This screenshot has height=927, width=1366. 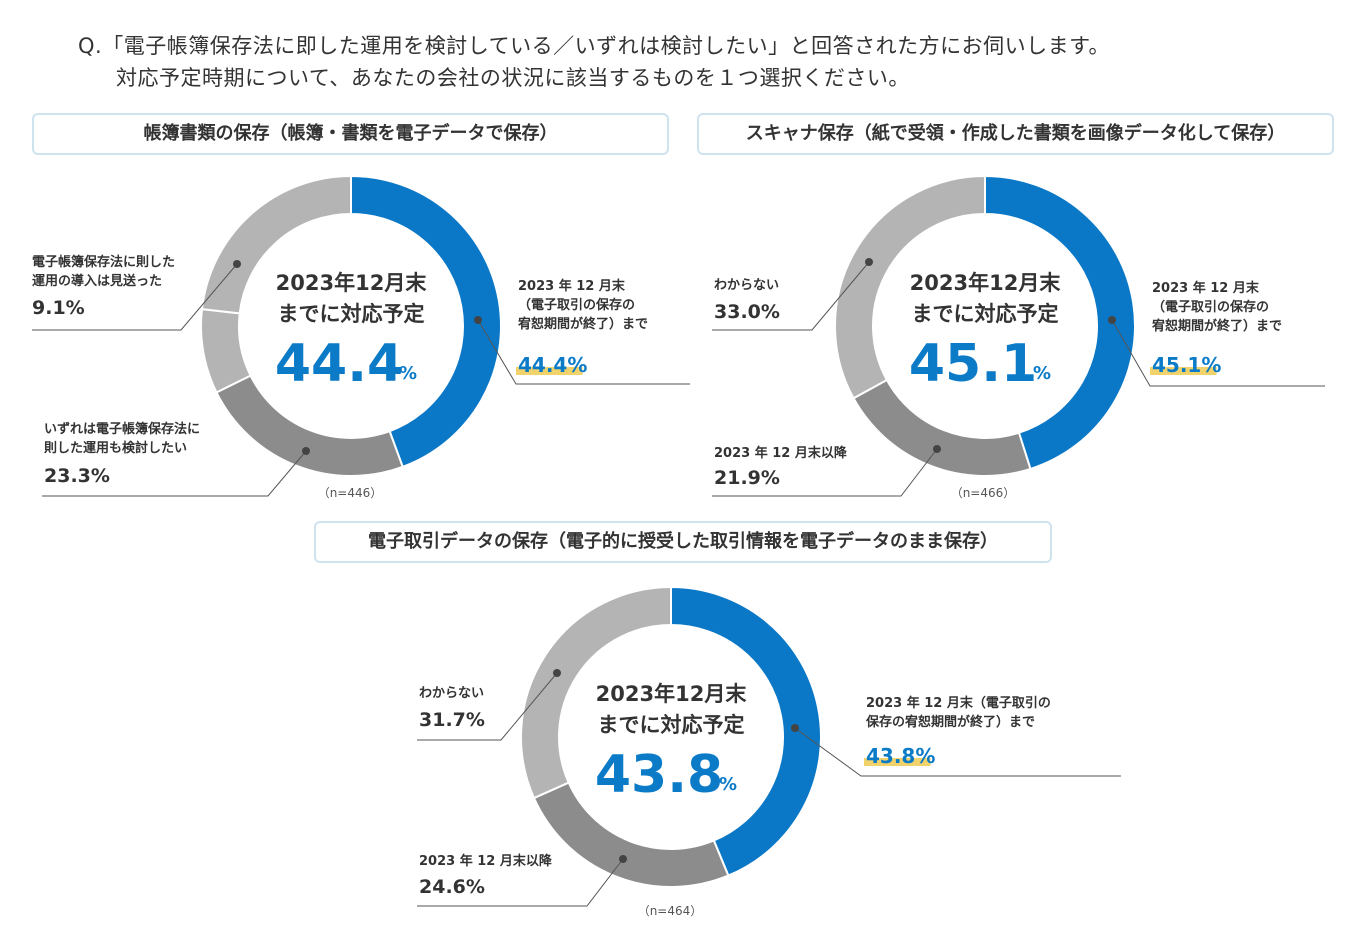 I want to click on chart-3-center-line1: 2023年12月末, so click(x=672, y=694).